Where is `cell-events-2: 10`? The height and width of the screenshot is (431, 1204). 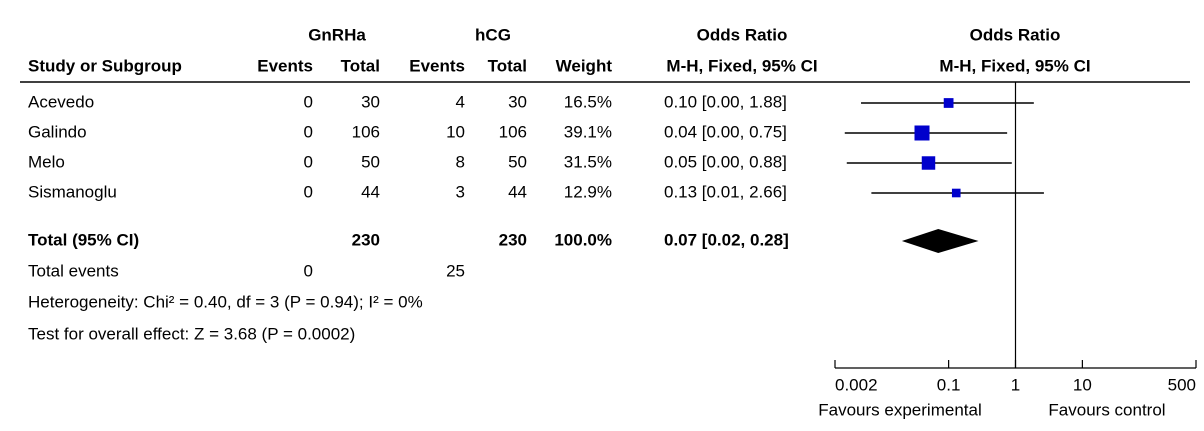 cell-events-2: 10 is located at coordinates (455, 131).